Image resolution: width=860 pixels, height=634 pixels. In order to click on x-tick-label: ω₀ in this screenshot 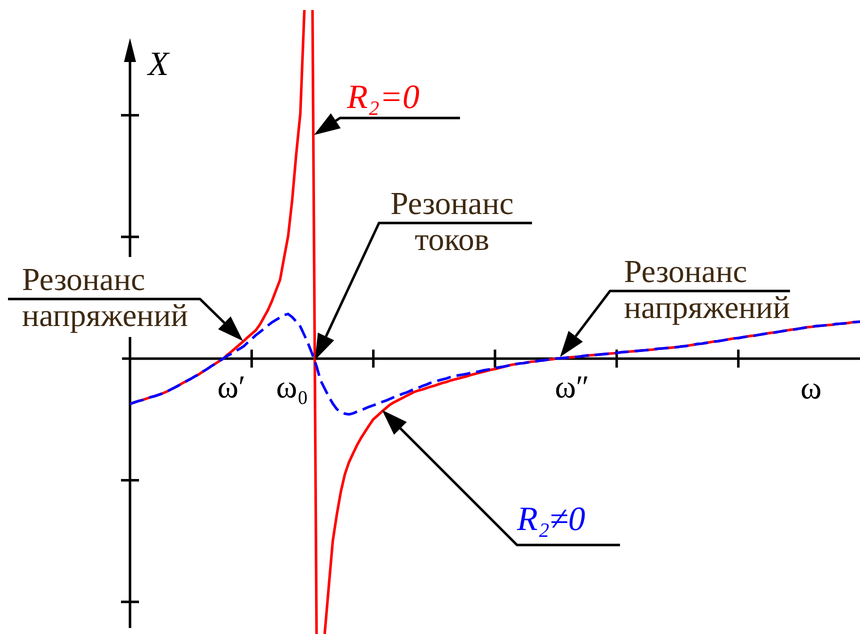, I will do `click(292, 386)`.